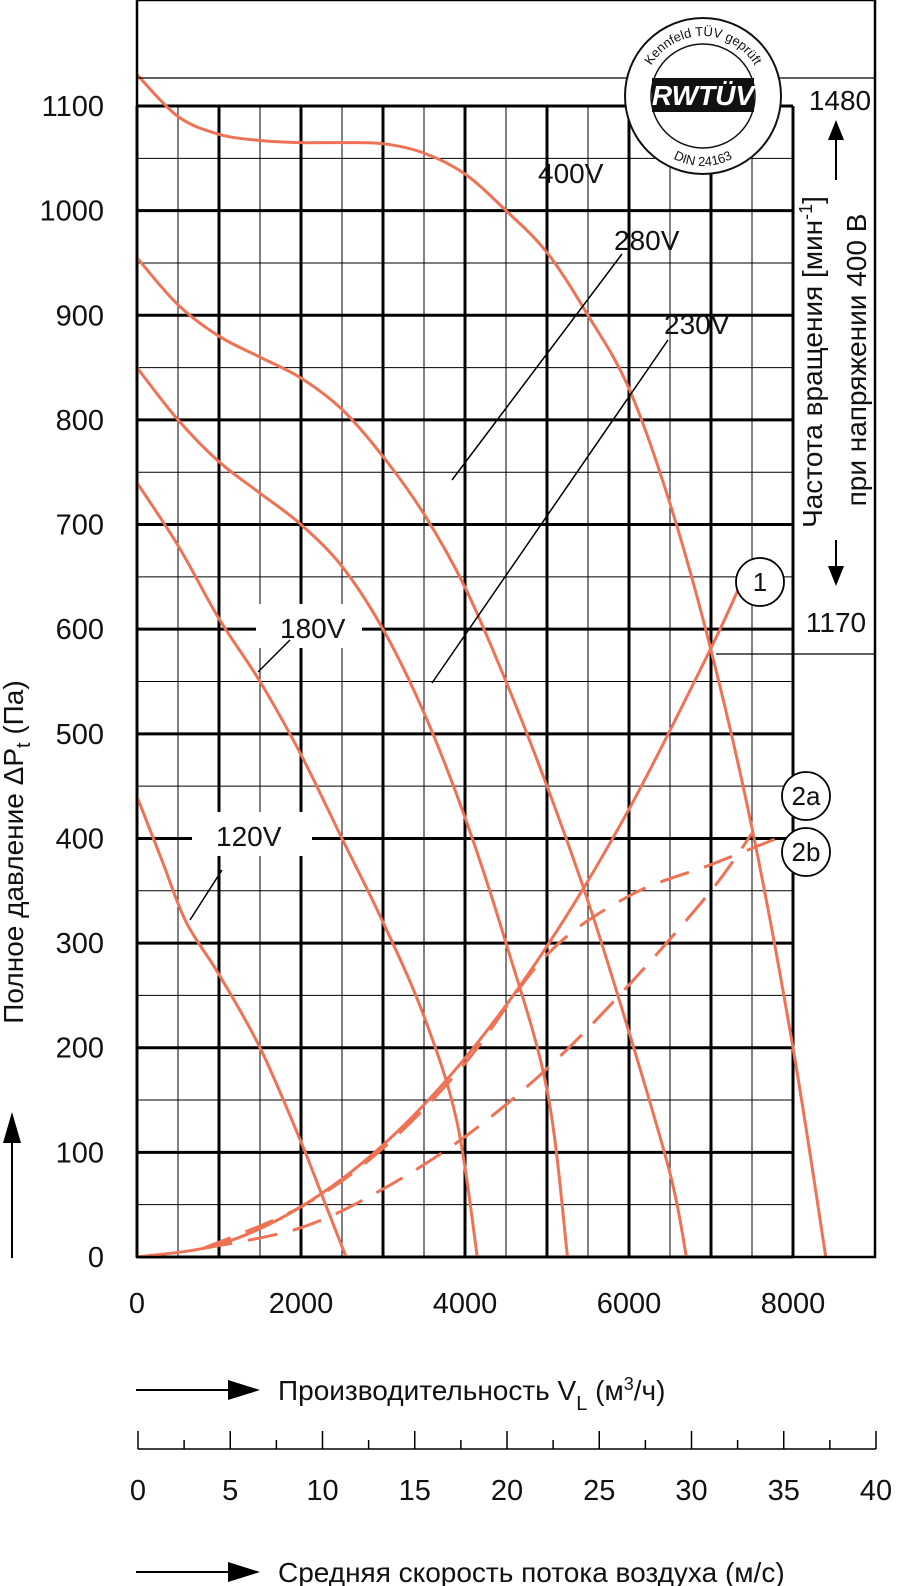 The width and height of the screenshot is (902, 1586). What do you see at coordinates (80, 1049) in the screenshot?
I see `y-tick-label: 200` at bounding box center [80, 1049].